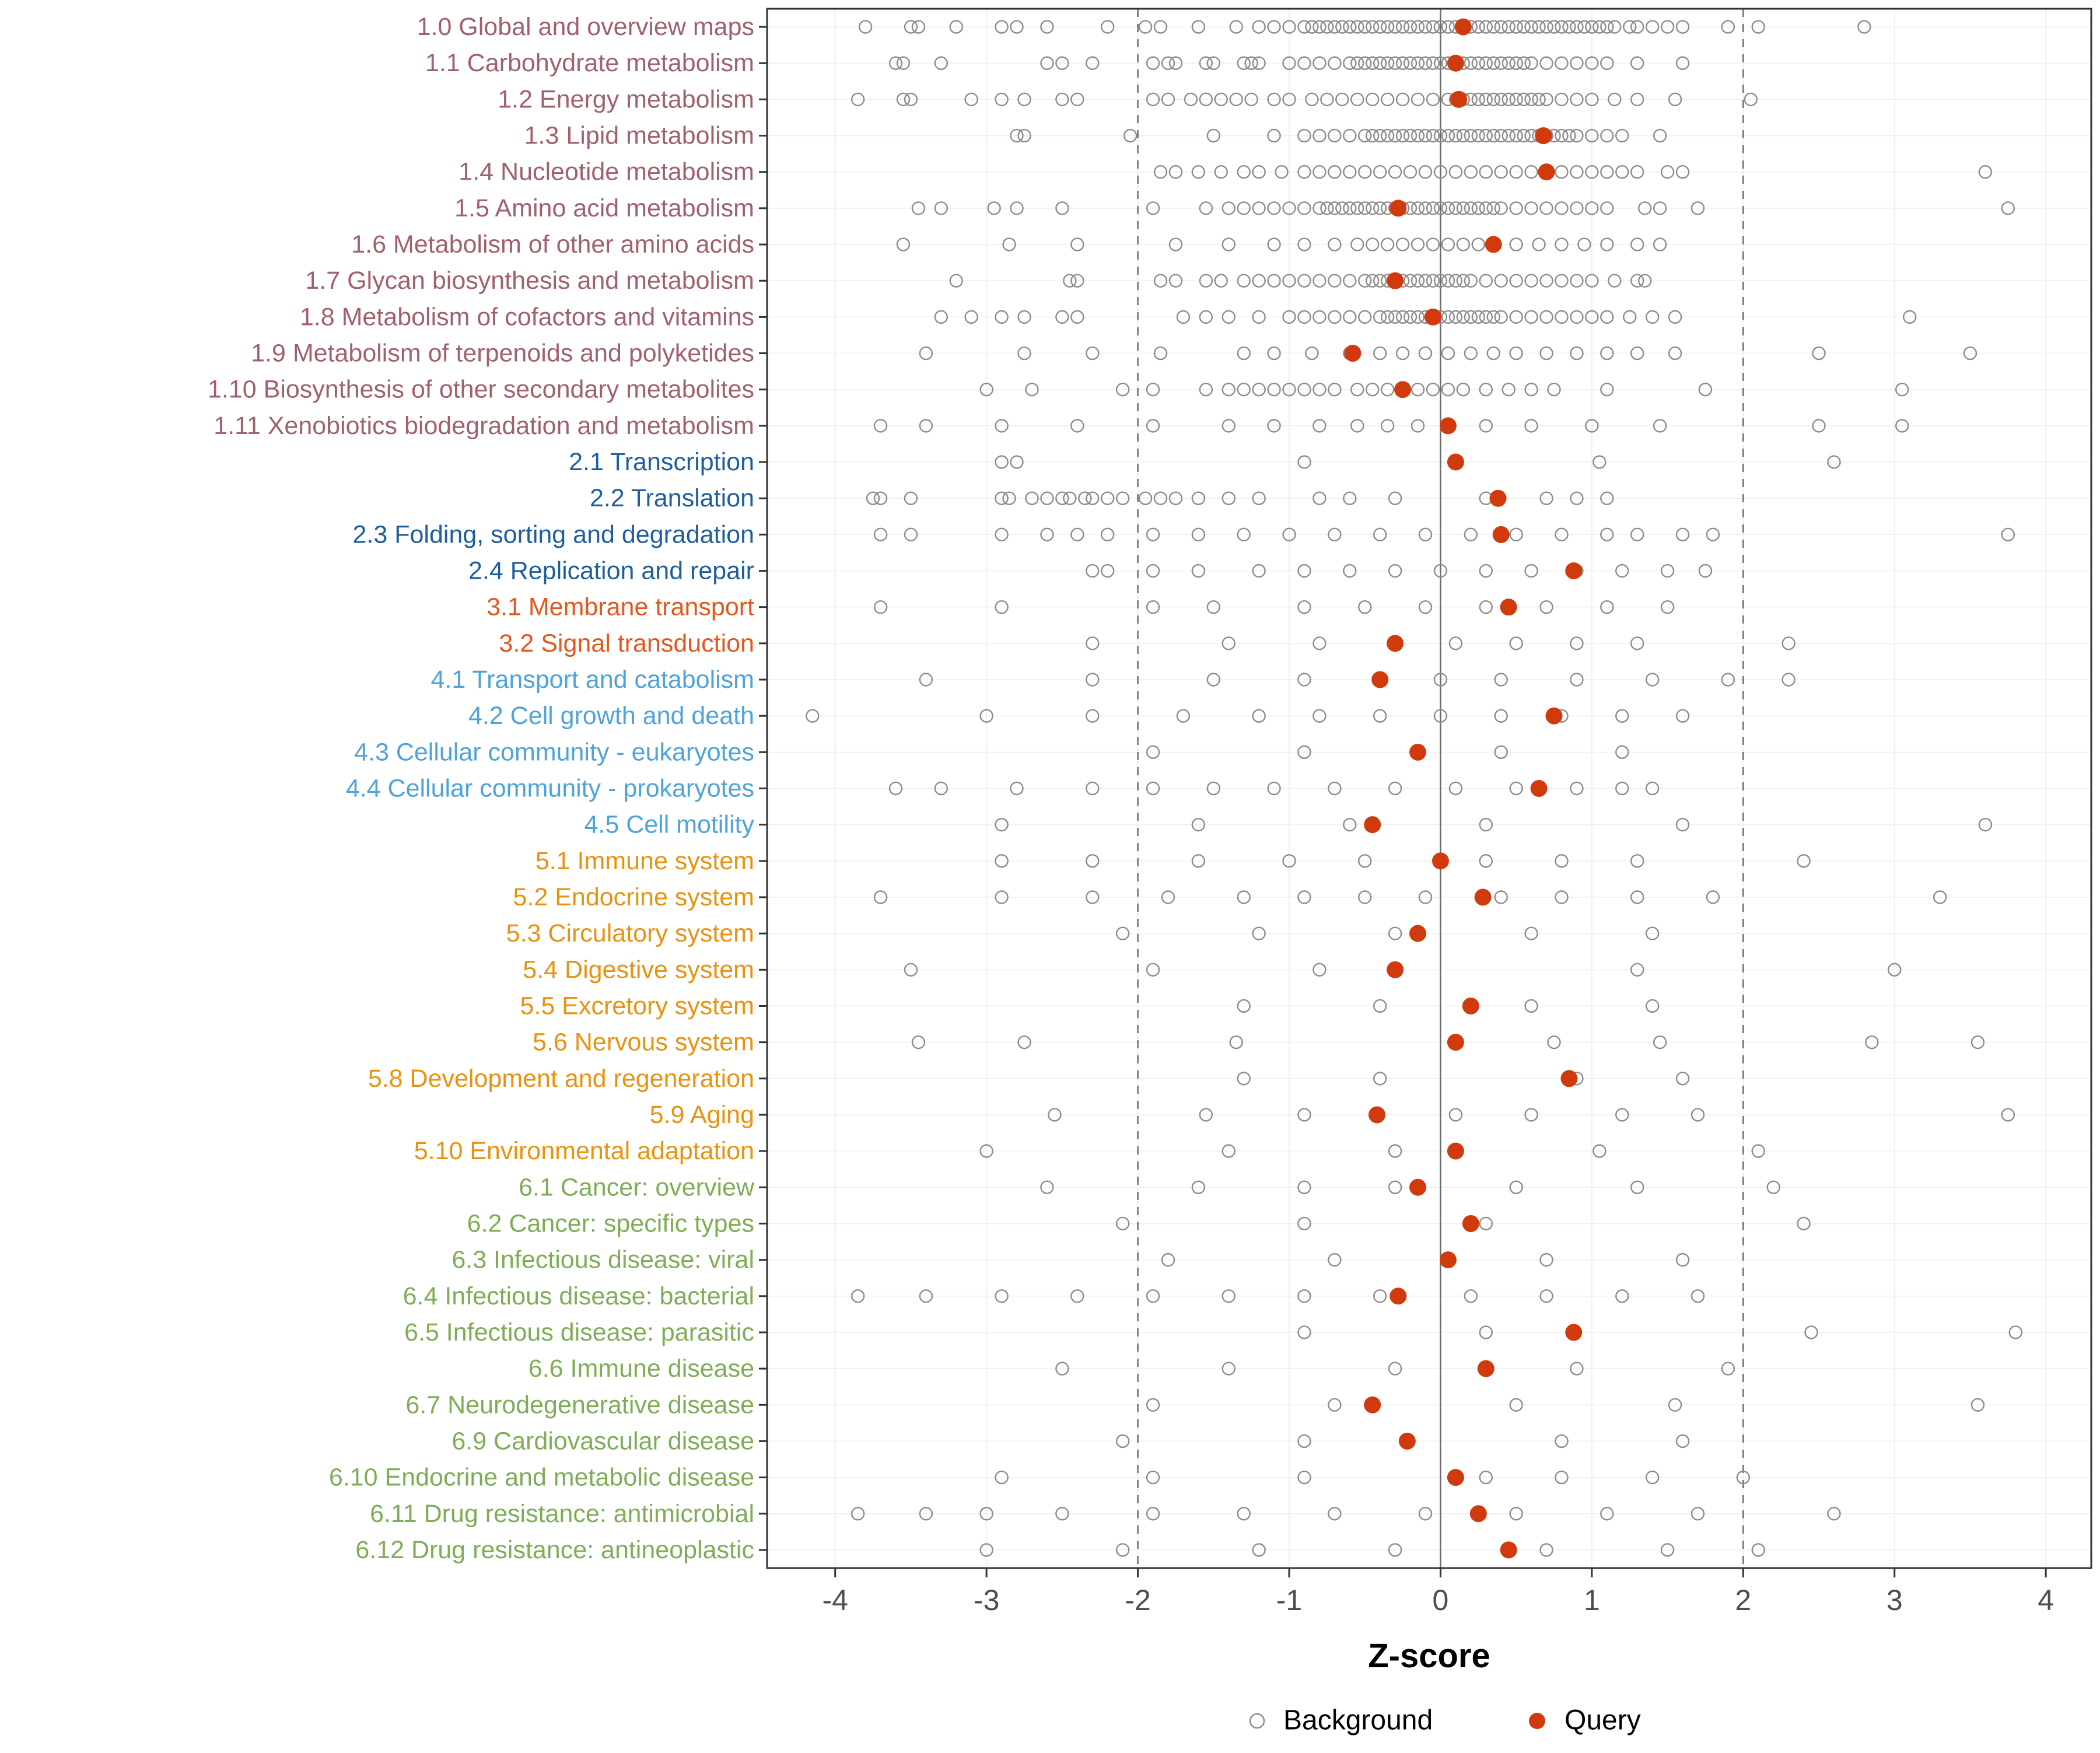 The image size is (2100, 1753). I want to click on x-tick-label: -4, so click(835, 1600).